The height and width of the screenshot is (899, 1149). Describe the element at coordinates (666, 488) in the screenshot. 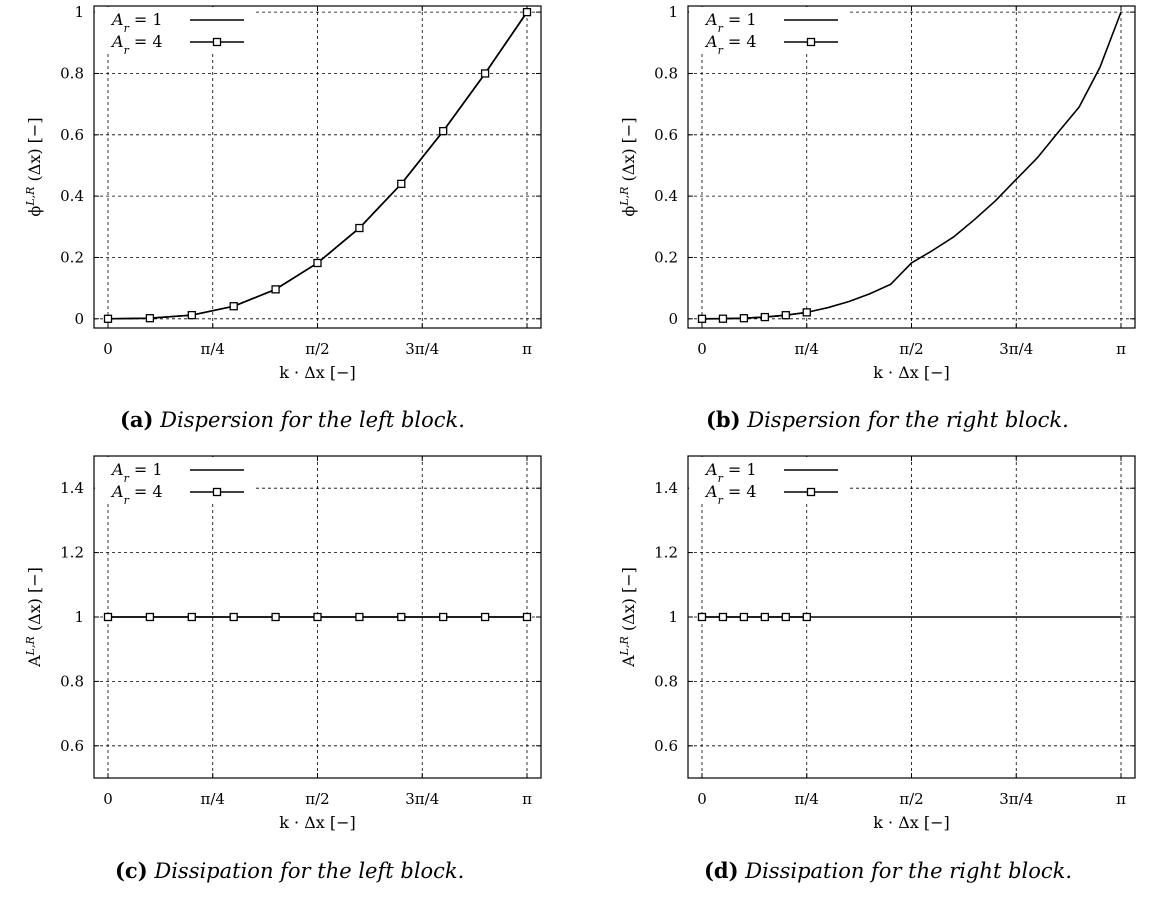

I see `y-tick-label: 1.4` at that location.